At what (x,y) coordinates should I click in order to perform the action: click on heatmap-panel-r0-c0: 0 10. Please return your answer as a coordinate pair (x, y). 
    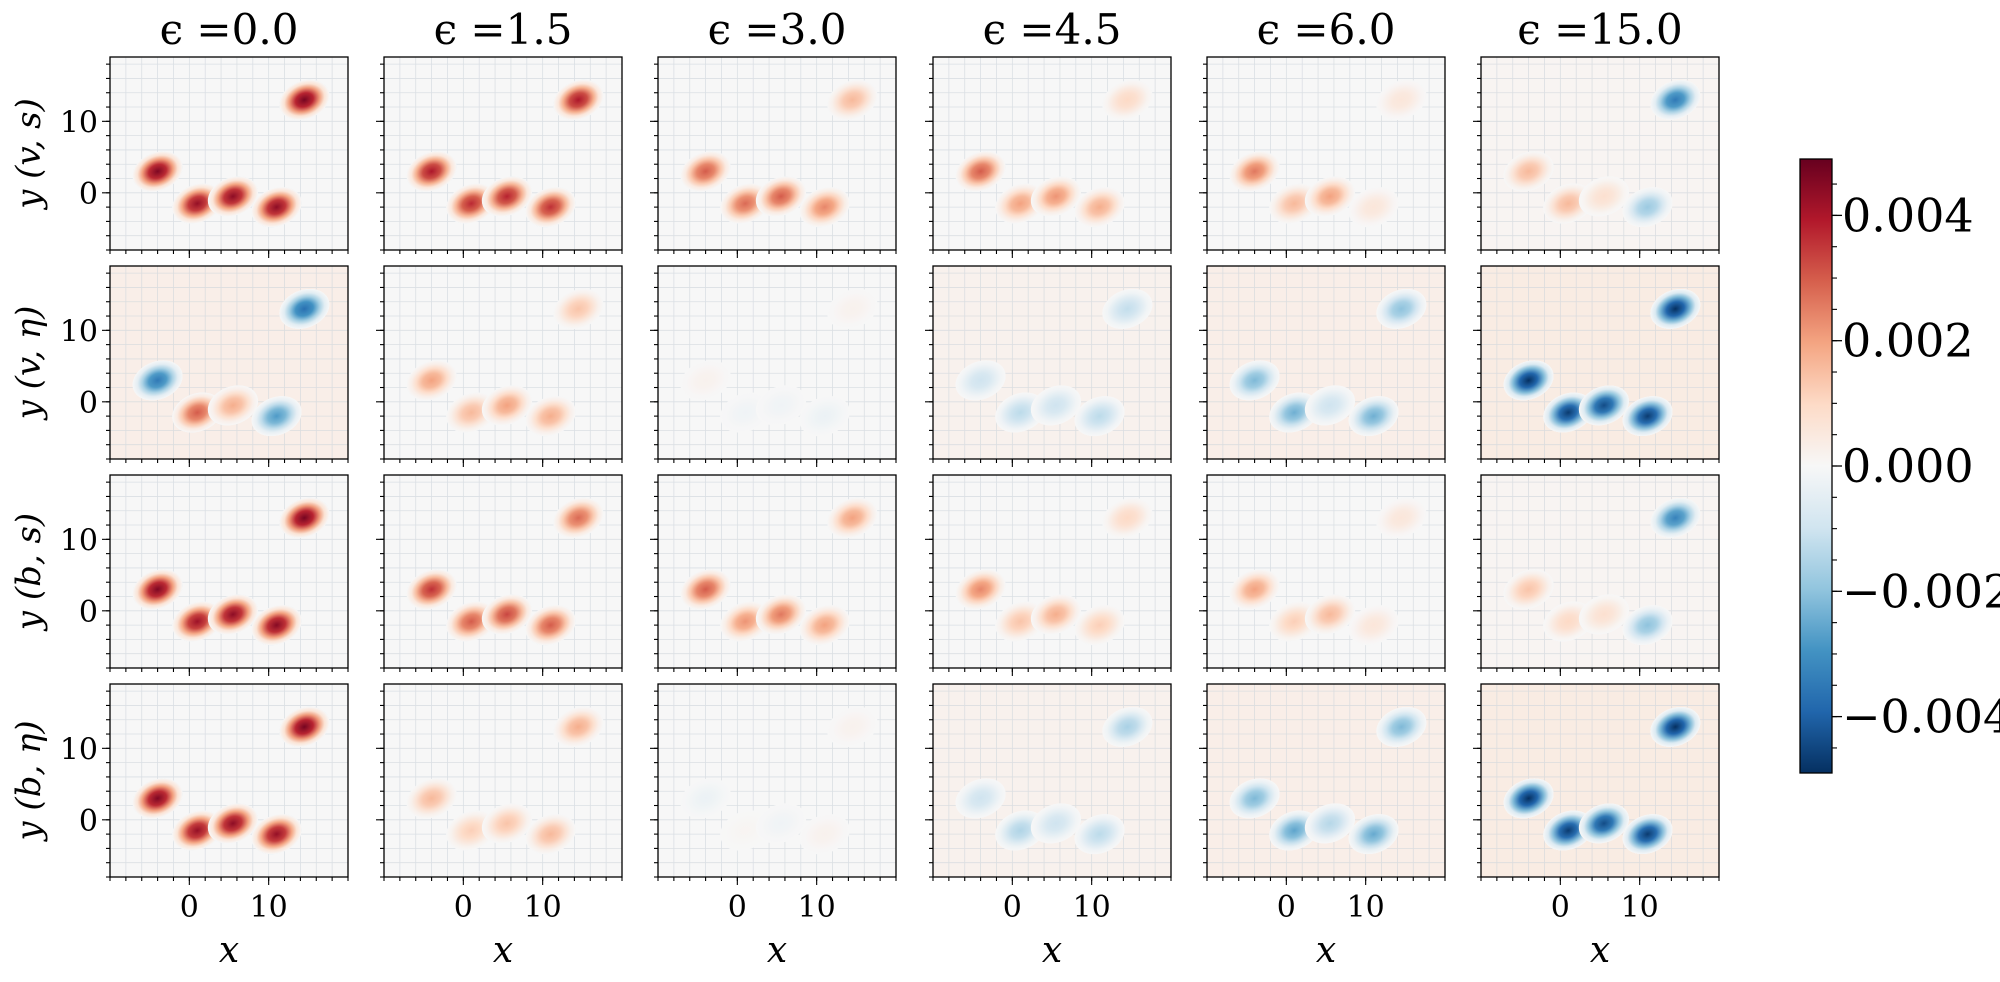
    Looking at the image, I should click on (204, 157).